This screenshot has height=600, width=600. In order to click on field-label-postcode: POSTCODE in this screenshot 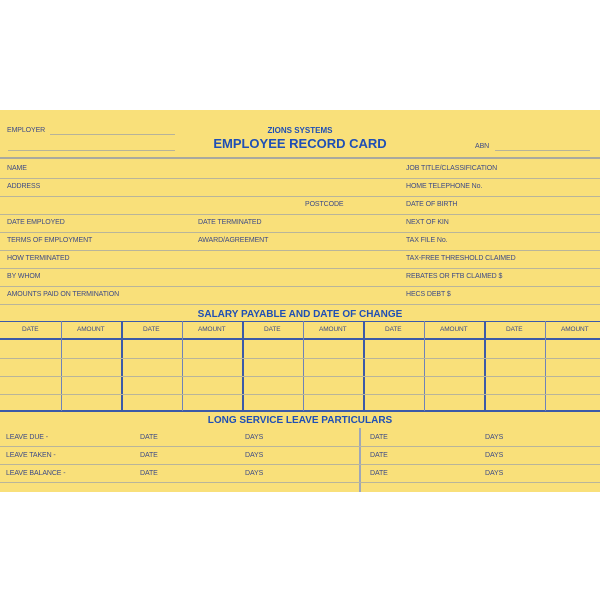, I will do `click(324, 204)`.